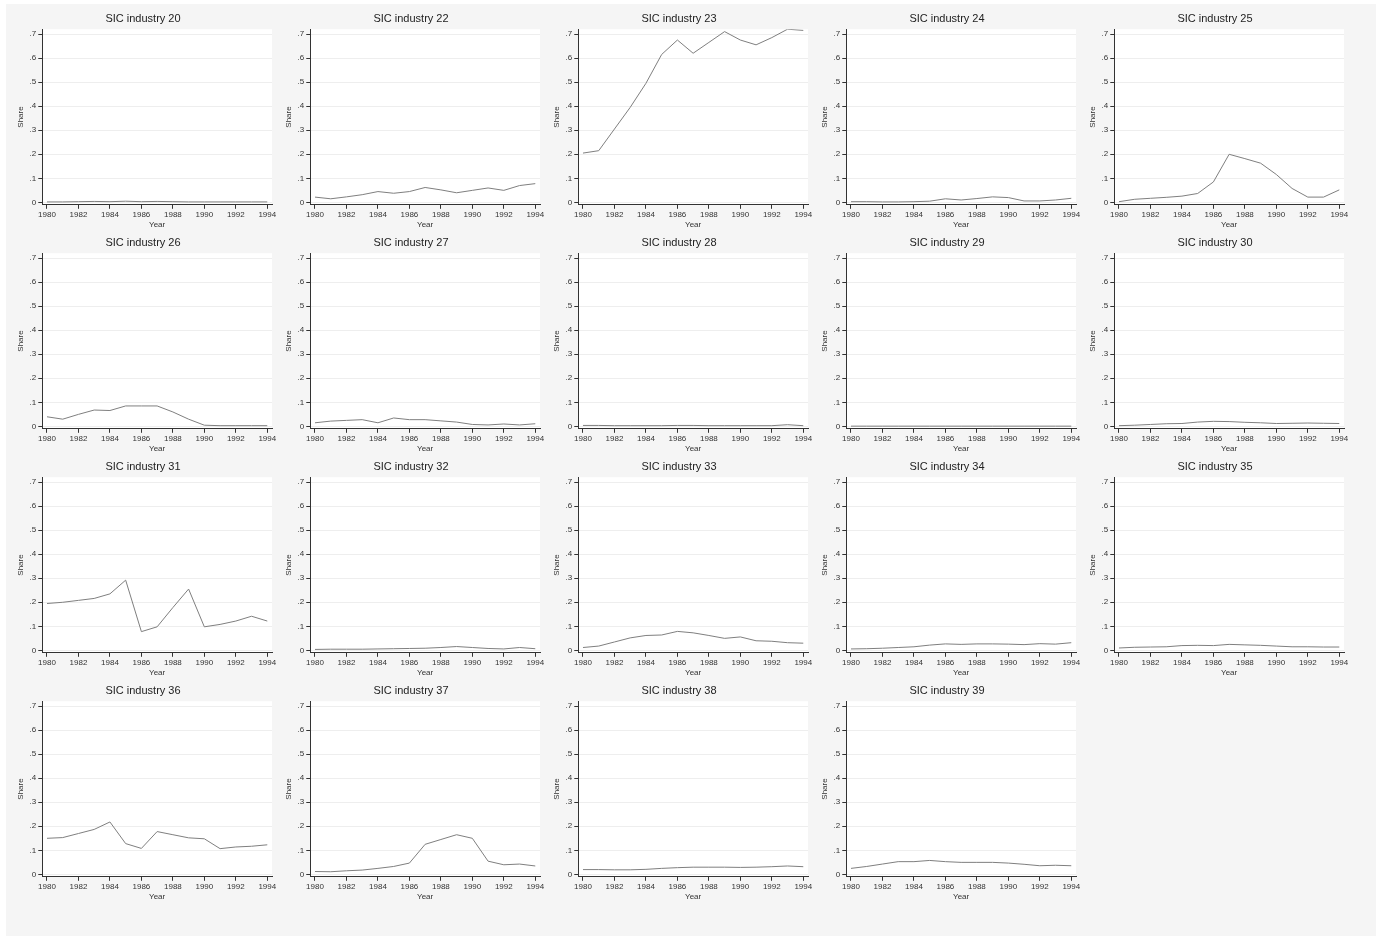 The image size is (1381, 943). What do you see at coordinates (411, 17) in the screenshot?
I see `chart-title: SIC industry 22` at bounding box center [411, 17].